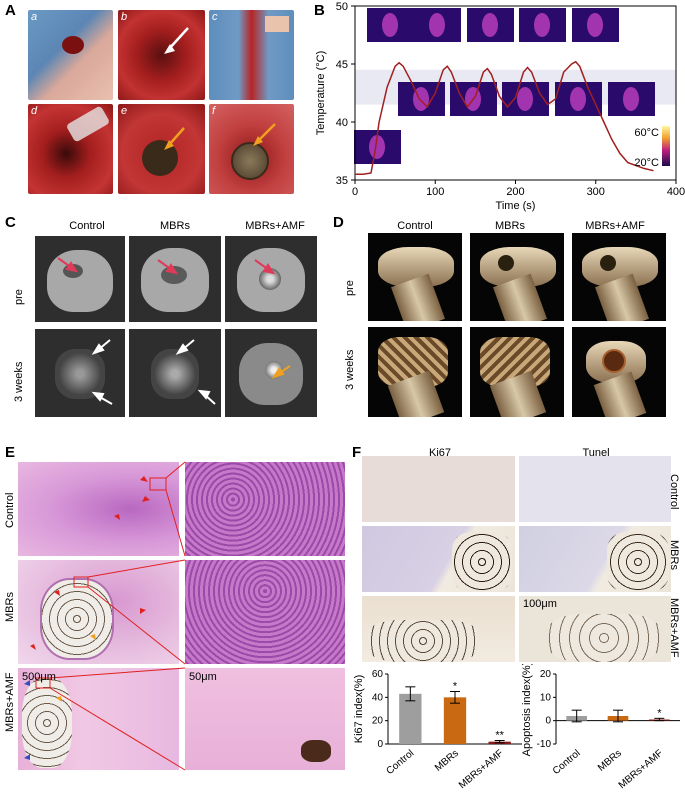 Image resolution: width=685 pixels, height=792 pixels. What do you see at coordinates (438, 629) in the screenshot?
I see `ihc-ki67-mbrs-amf` at bounding box center [438, 629].